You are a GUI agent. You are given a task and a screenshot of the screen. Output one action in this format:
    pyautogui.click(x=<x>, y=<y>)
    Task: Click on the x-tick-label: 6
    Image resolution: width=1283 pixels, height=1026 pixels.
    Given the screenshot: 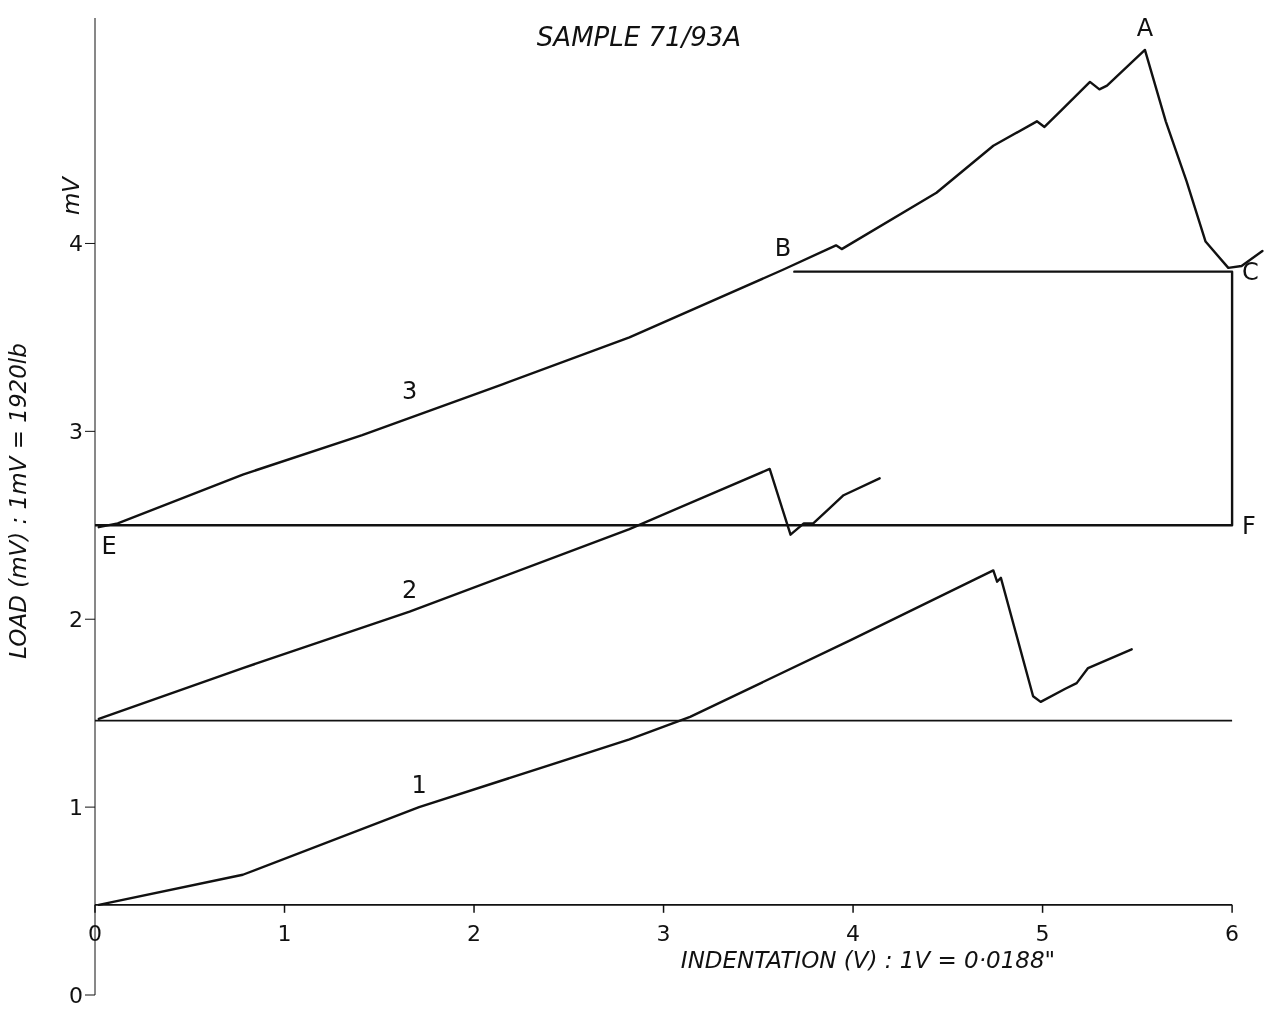 What is the action you would take?
    pyautogui.click(x=1232, y=933)
    